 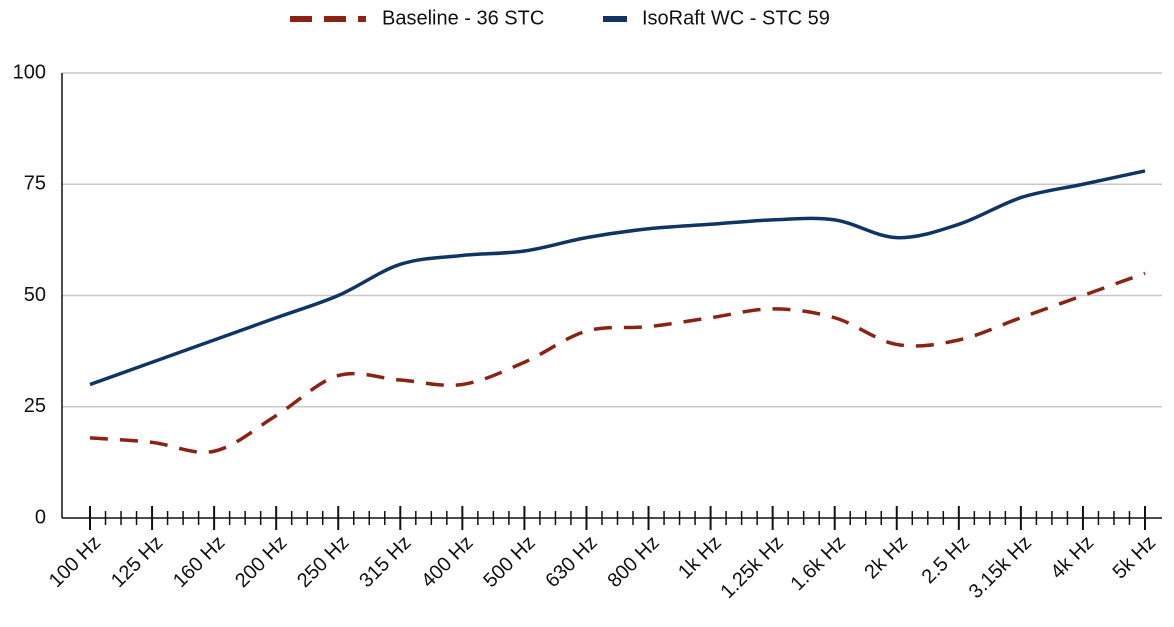 What do you see at coordinates (261, 562) in the screenshot?
I see `x-tick-label: 200 Hz` at bounding box center [261, 562].